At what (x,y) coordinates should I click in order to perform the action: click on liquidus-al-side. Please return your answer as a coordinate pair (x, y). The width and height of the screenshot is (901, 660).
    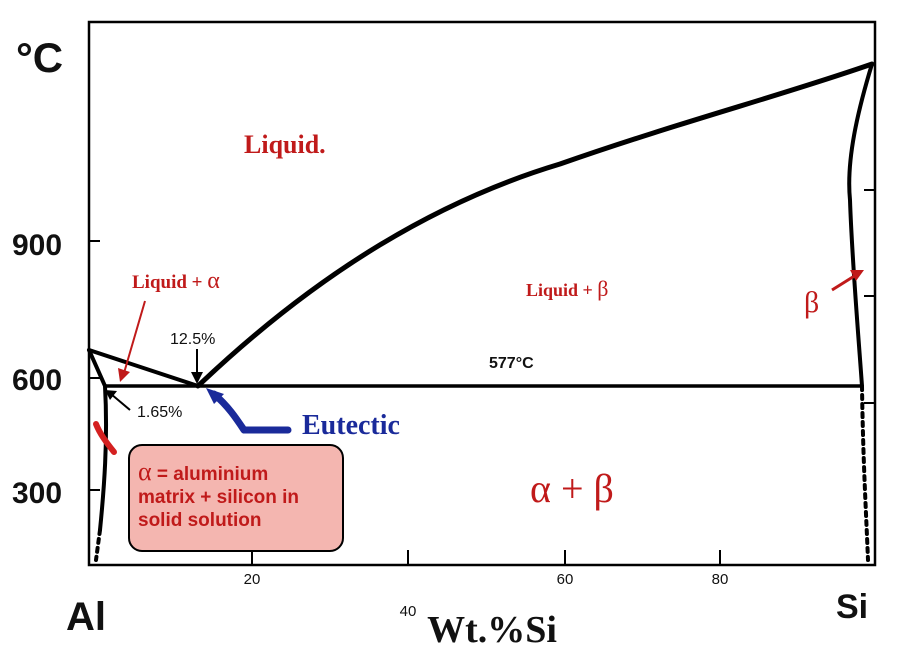
    Looking at the image, I should click on (143, 368).